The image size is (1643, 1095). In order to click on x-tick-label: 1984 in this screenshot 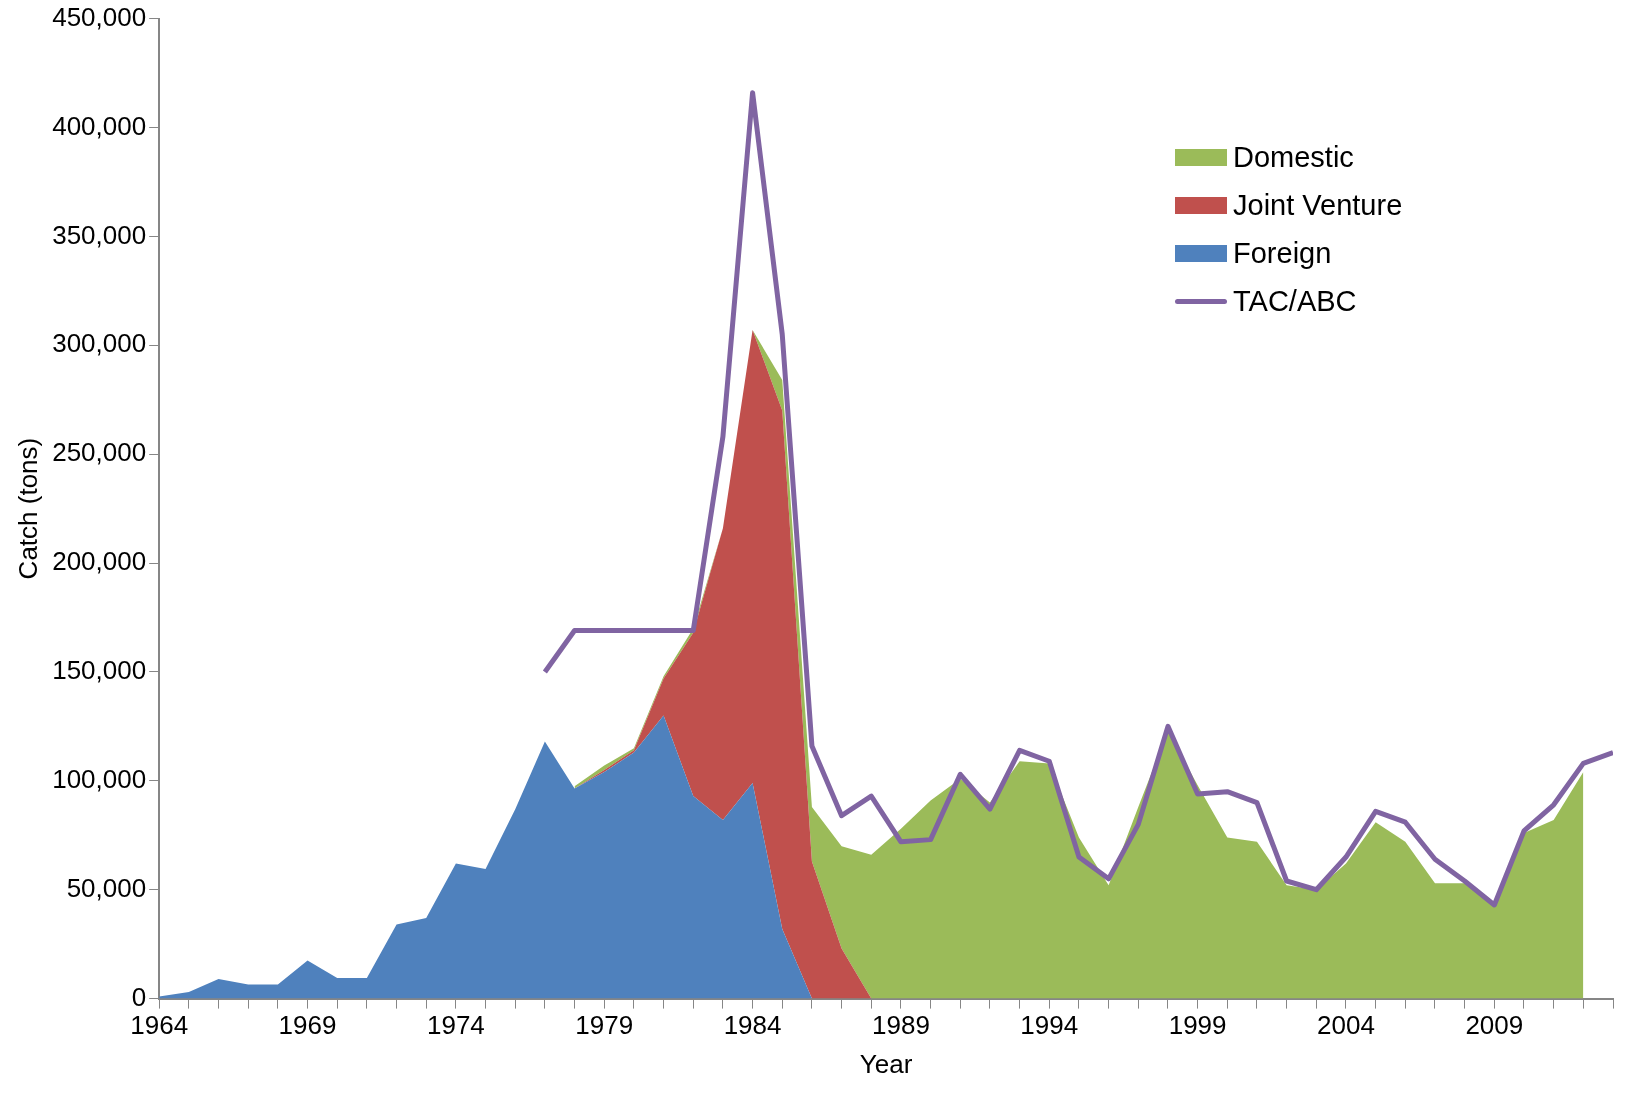, I will do `click(752, 1025)`.